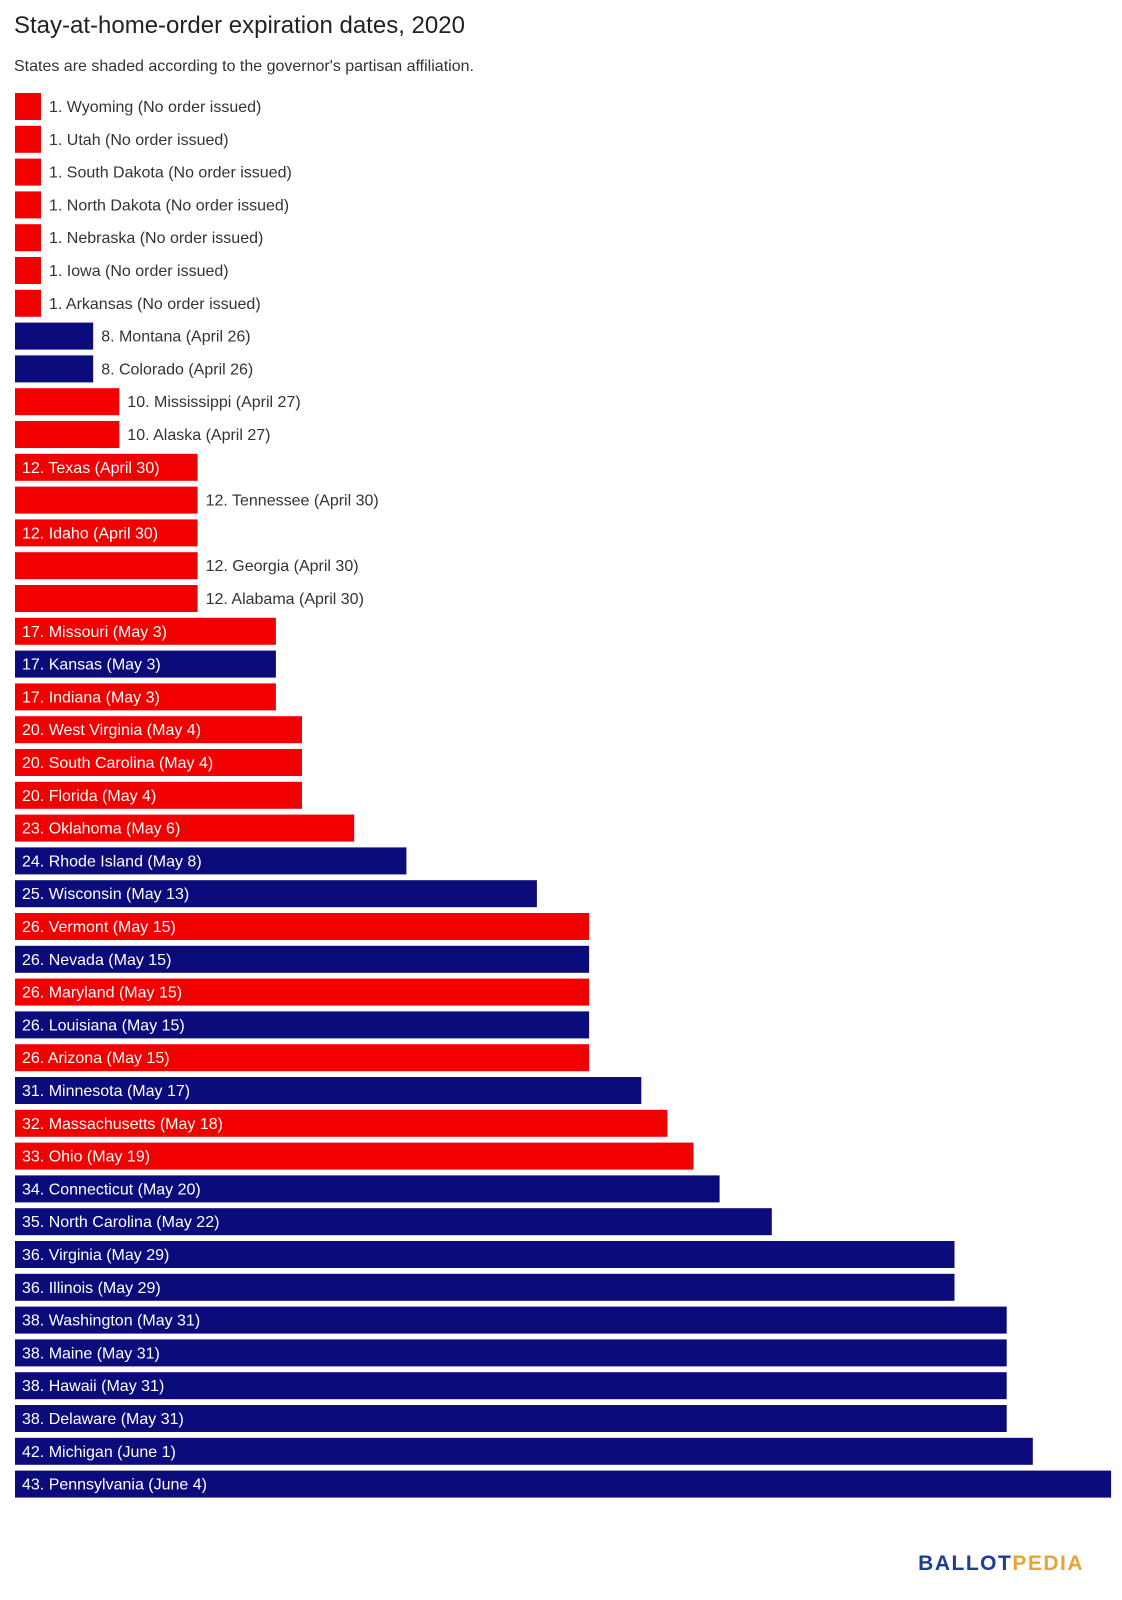  What do you see at coordinates (101, 829) in the screenshot?
I see `bar-label: 23. Oklahoma (May 6)` at bounding box center [101, 829].